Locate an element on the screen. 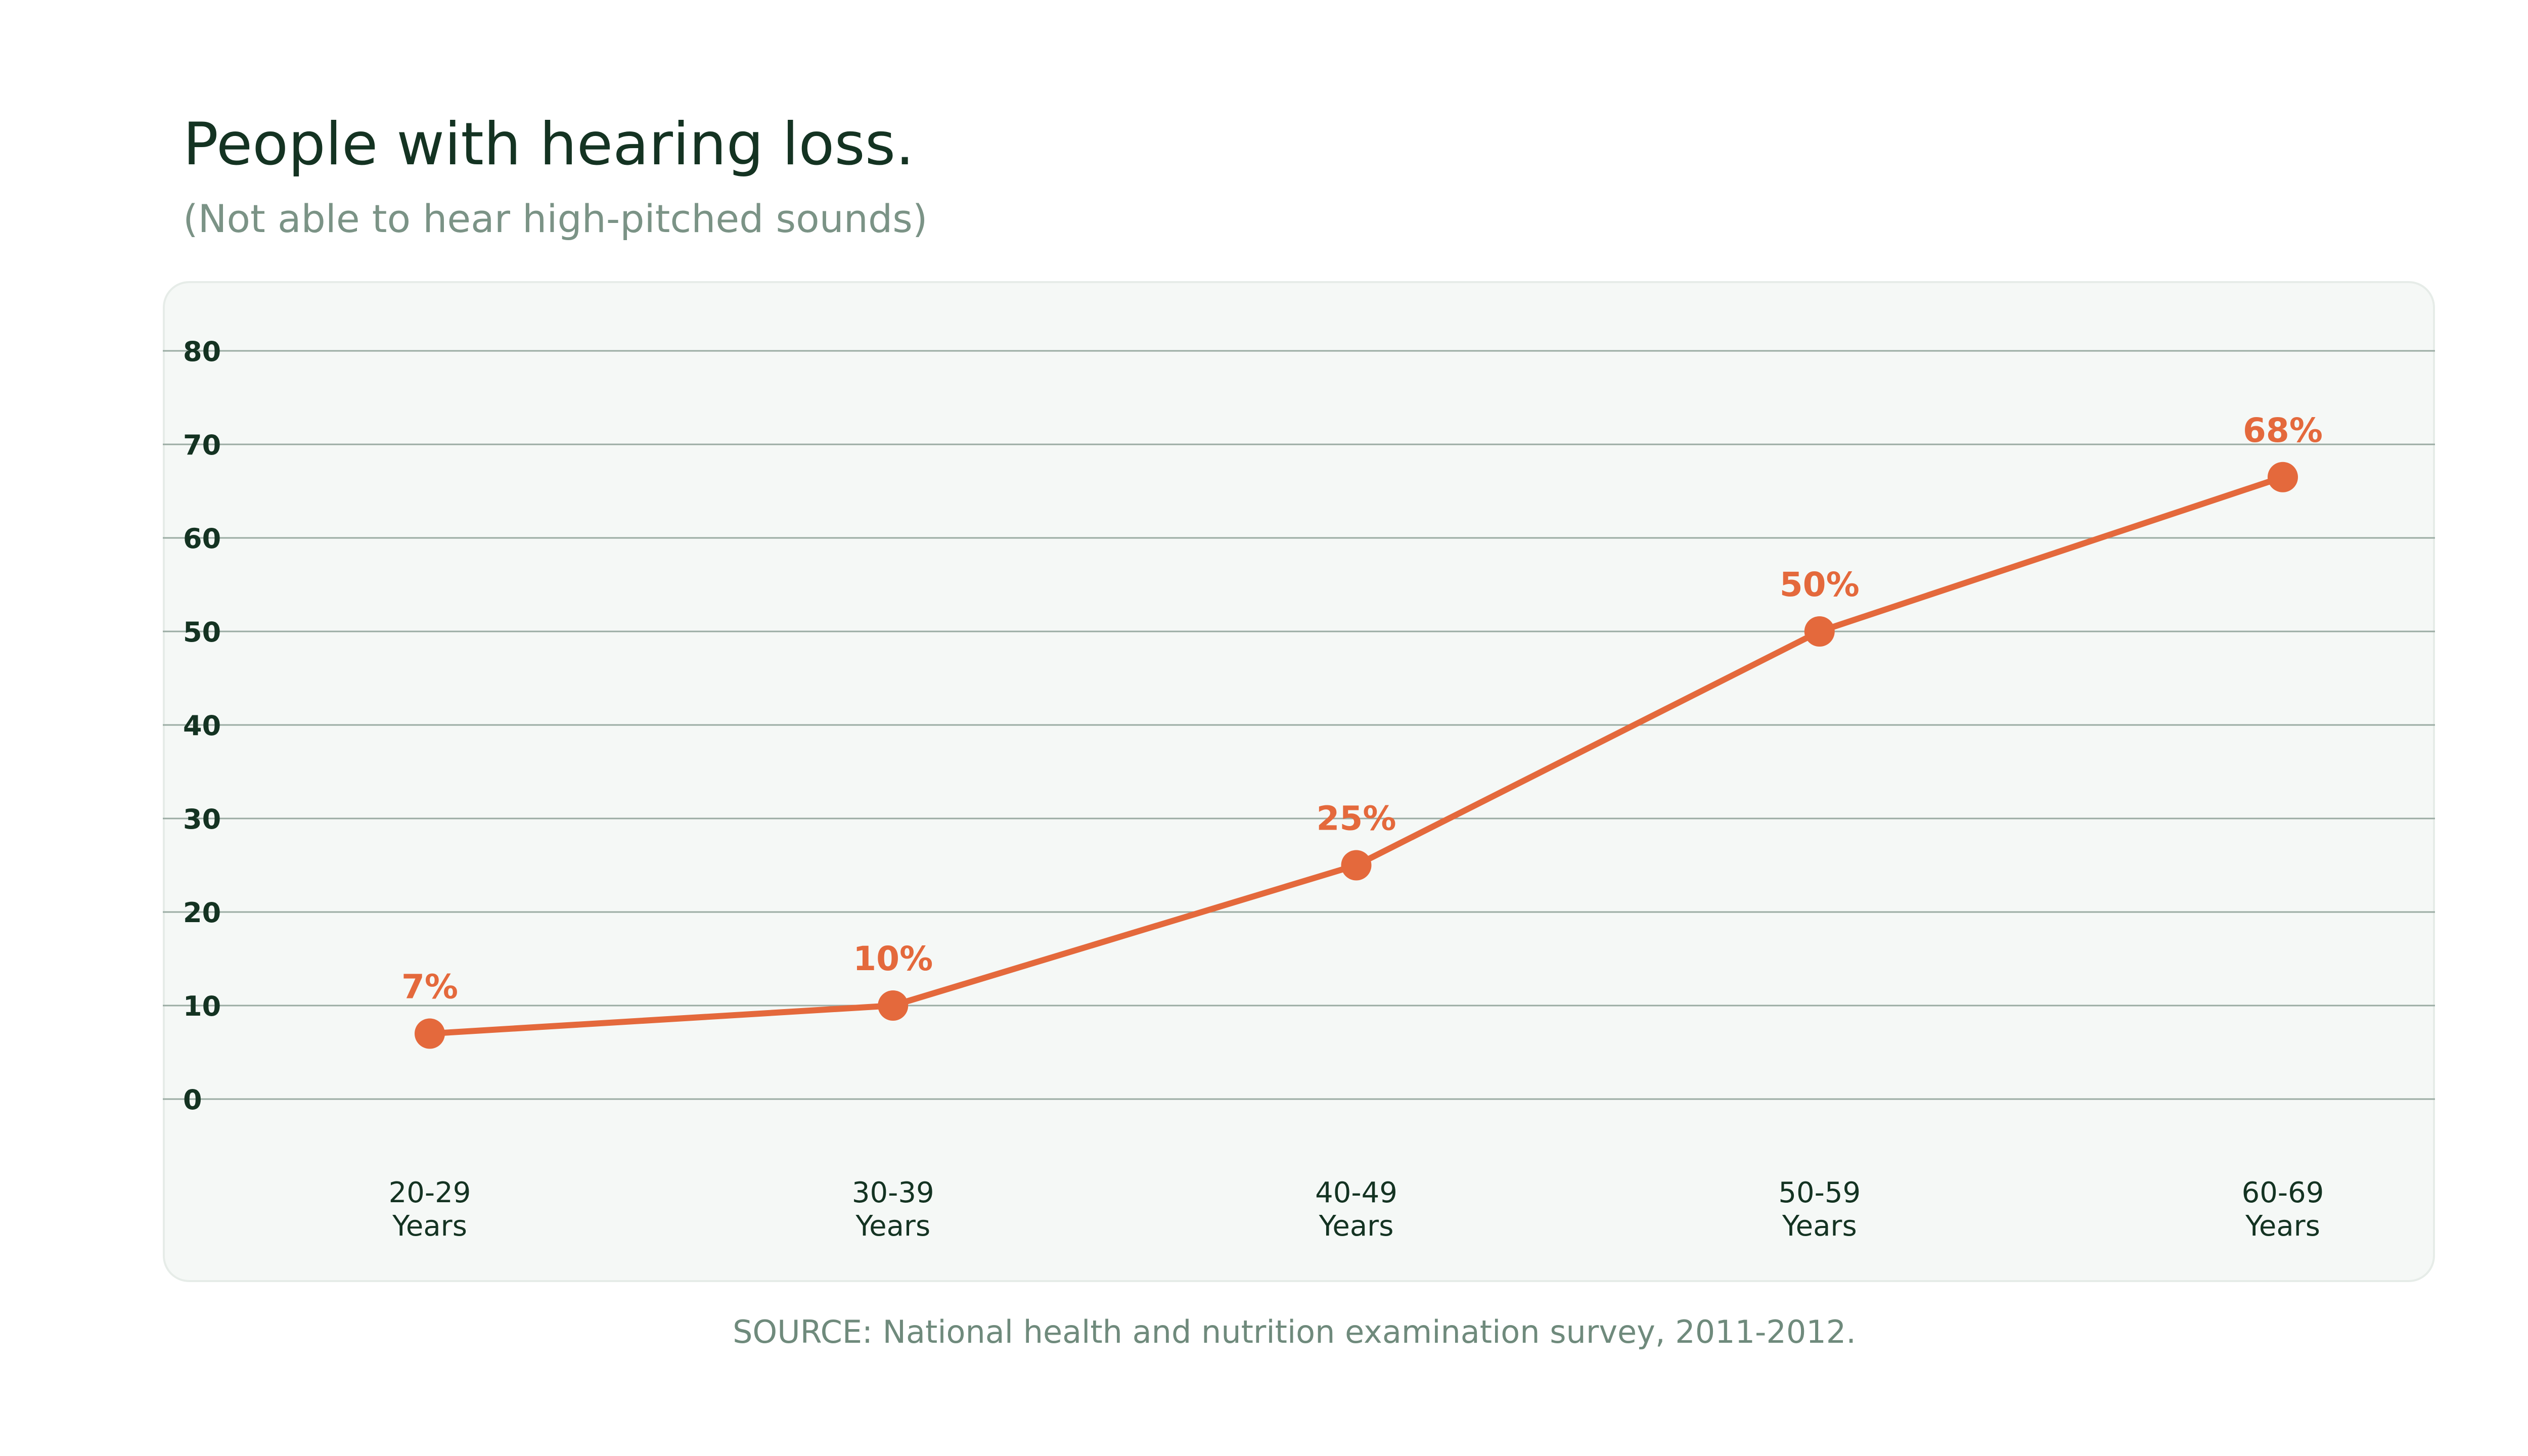 This screenshot has height=1456, width=2528. x-tick-label: 40-49 is located at coordinates (1356, 1192).